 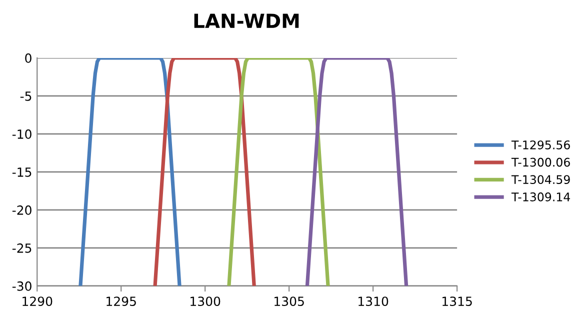 I want to click on y-tick-label: -30, so click(x=22, y=286).